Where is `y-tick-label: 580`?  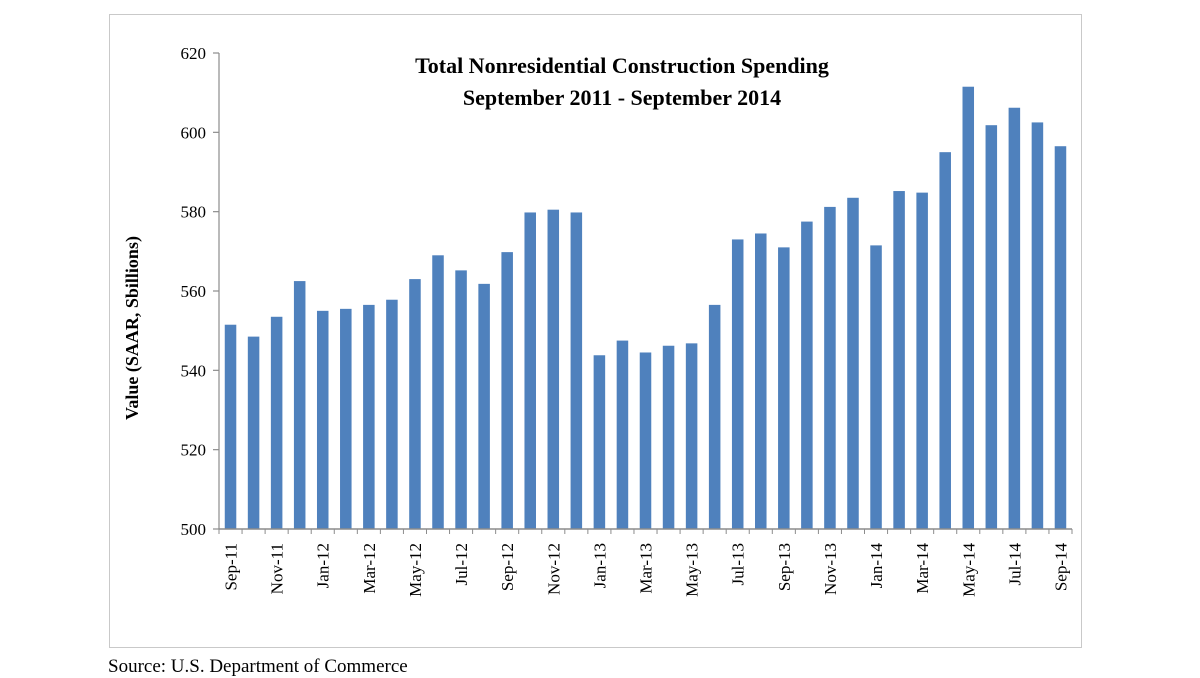 y-tick-label: 580 is located at coordinates (194, 212).